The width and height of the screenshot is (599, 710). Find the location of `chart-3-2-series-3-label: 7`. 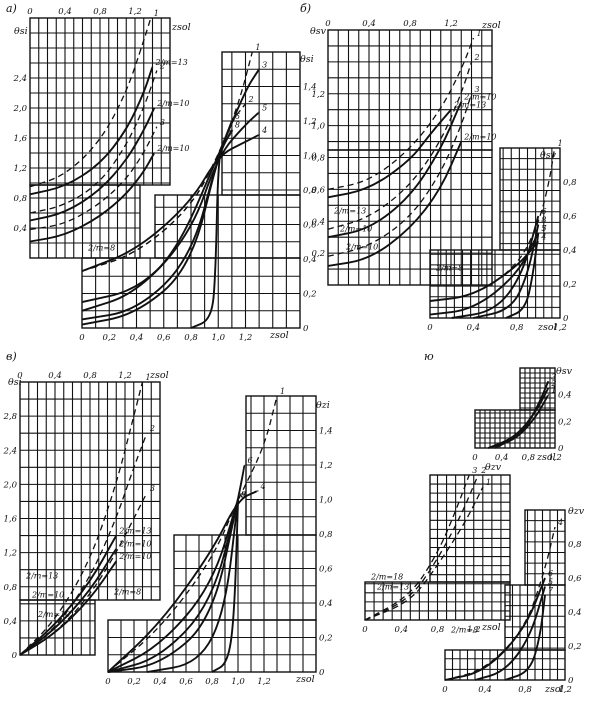

chart-3-2-series-3-label: 7 is located at coordinates (551, 590).